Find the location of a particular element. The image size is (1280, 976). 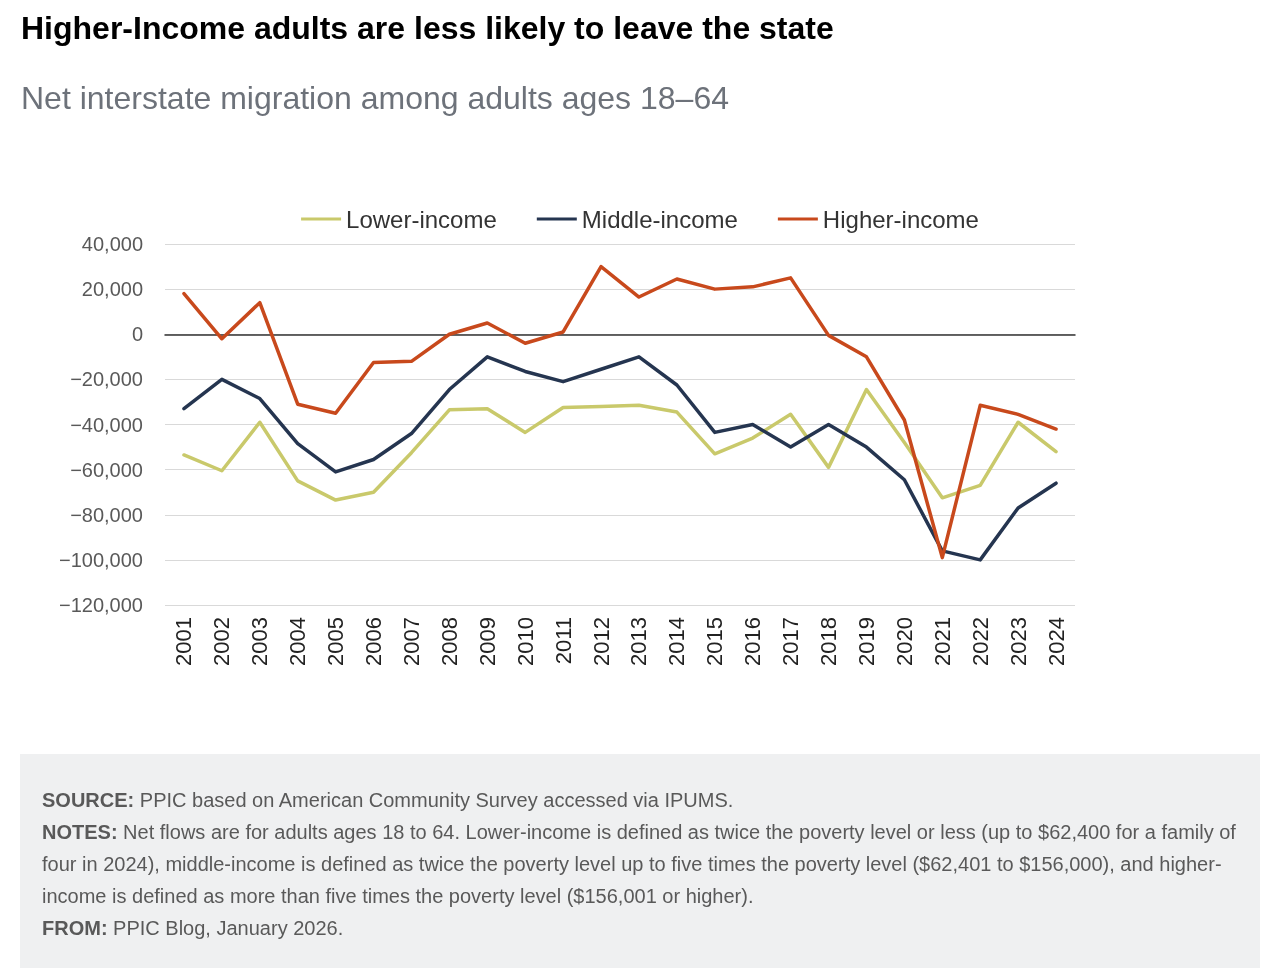

y-tick-label: −60,000 is located at coordinates (106, 469).